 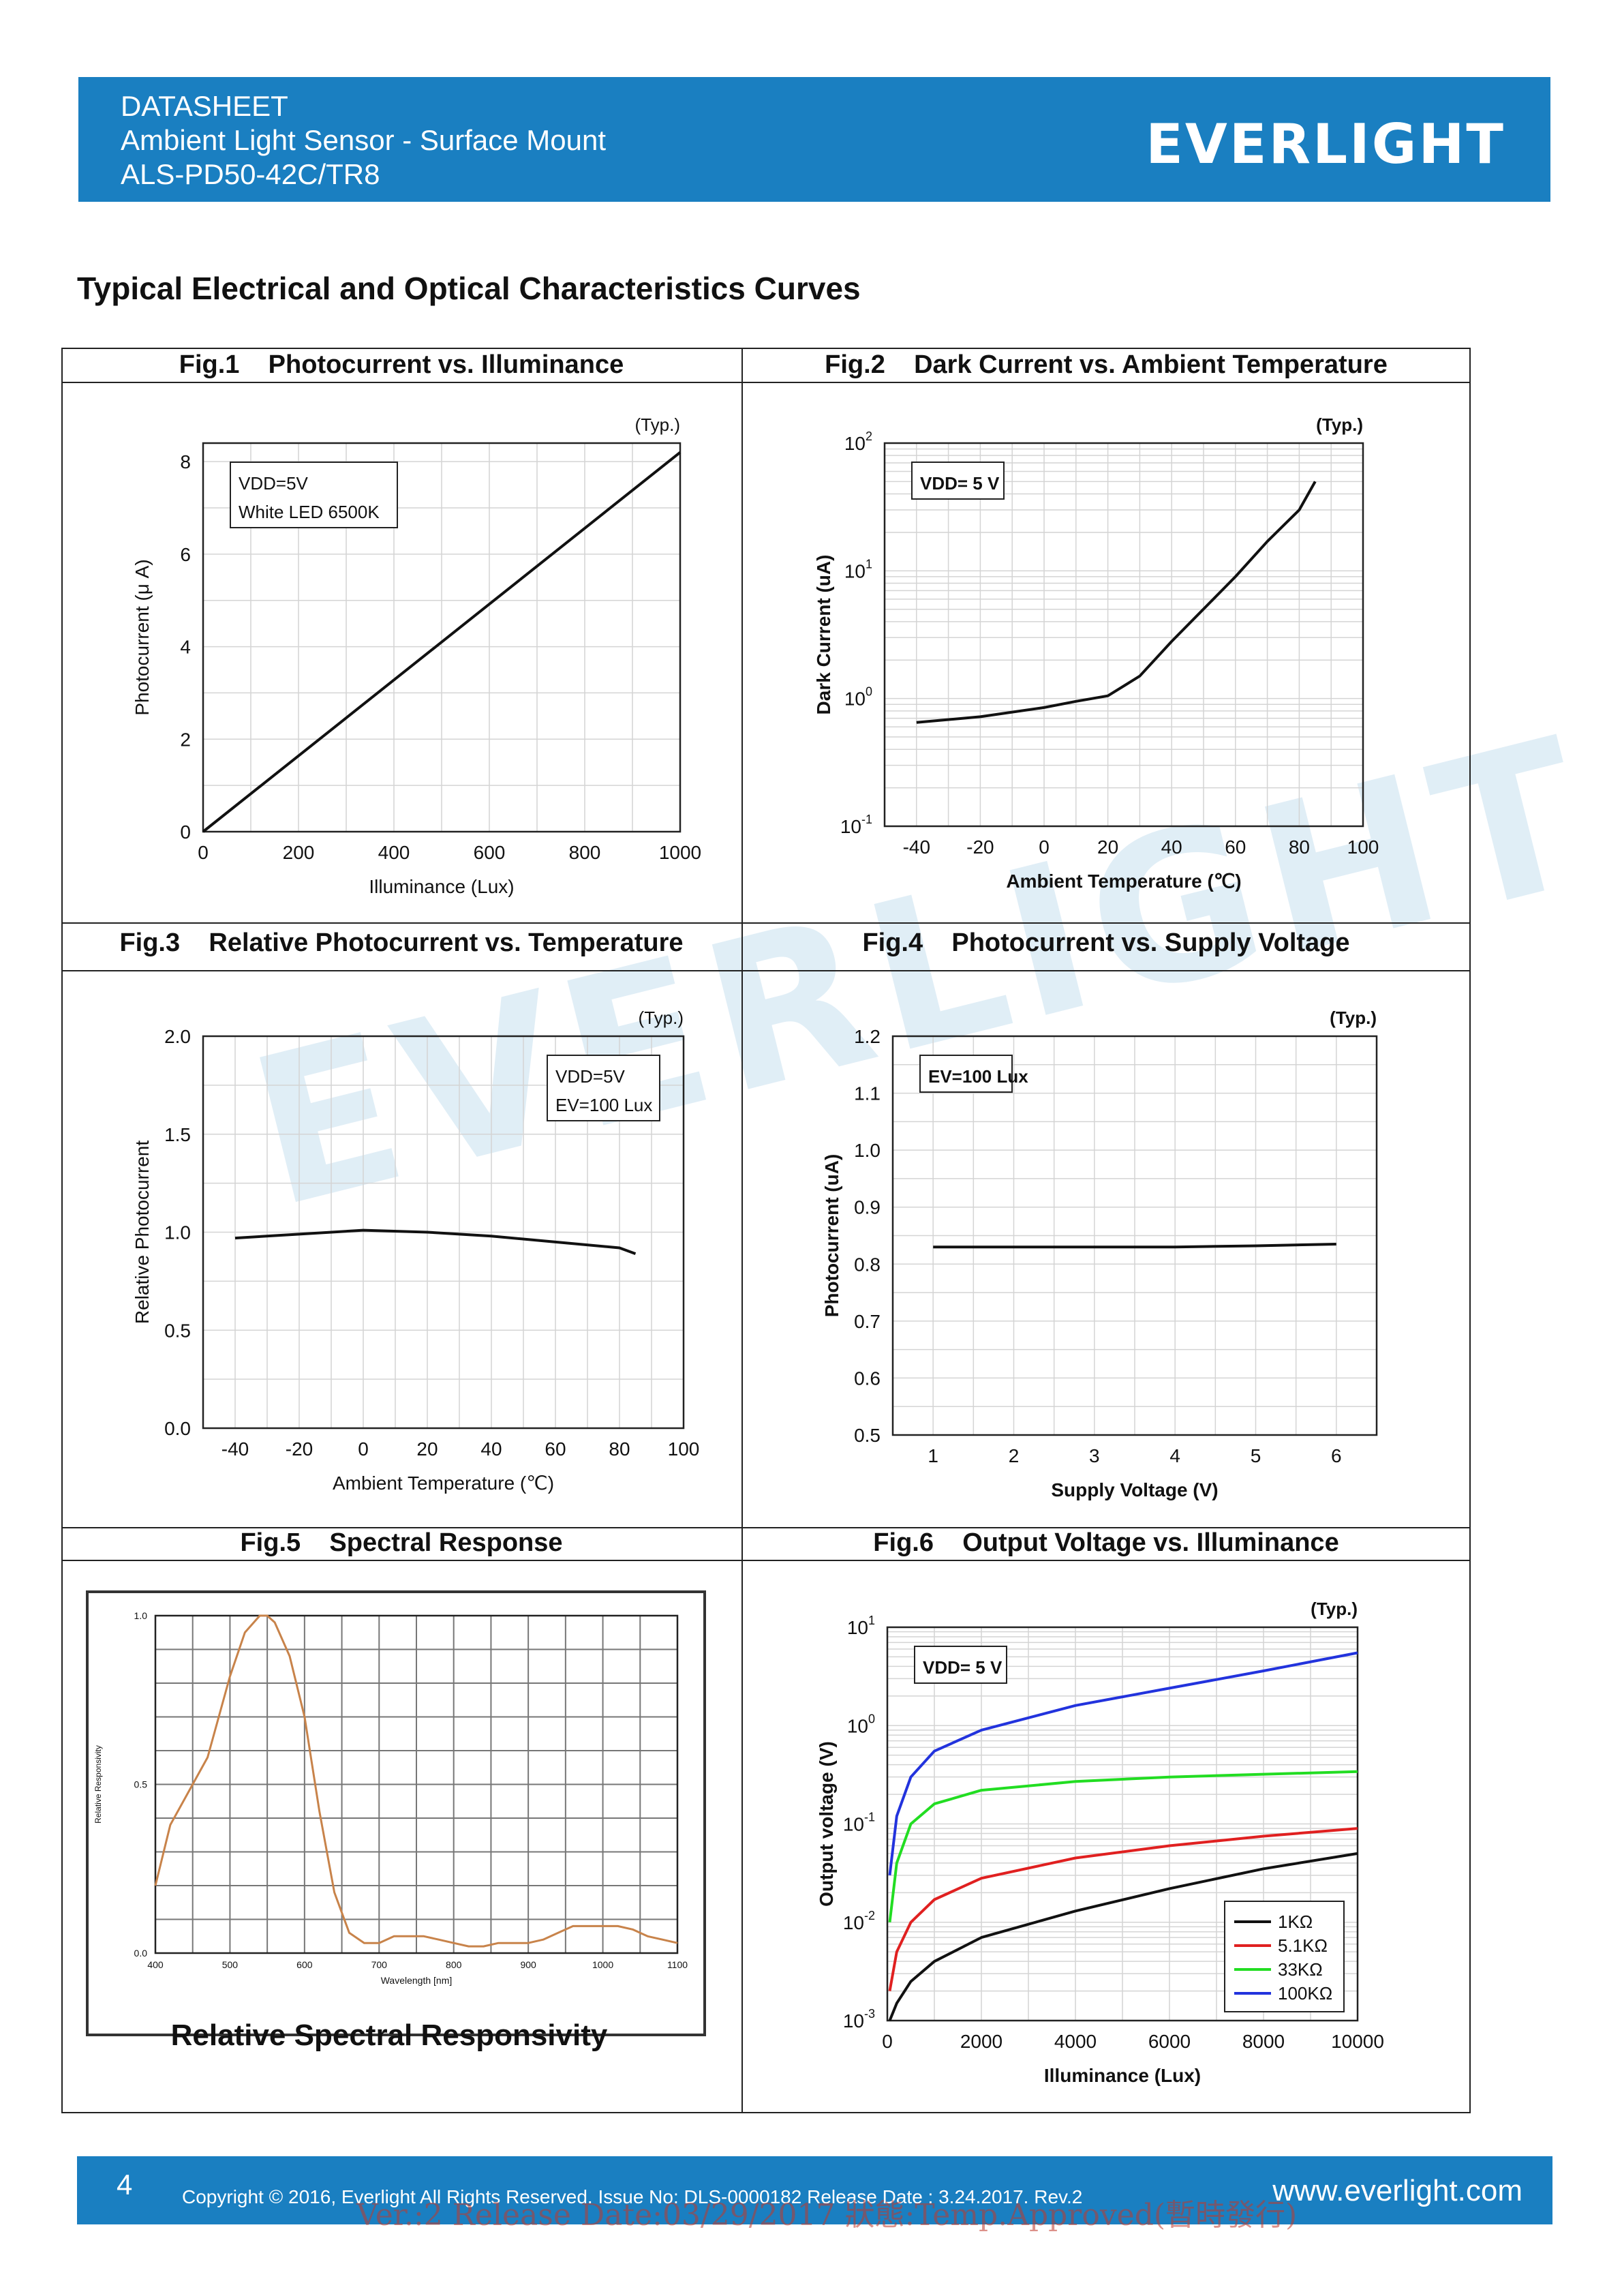 What do you see at coordinates (1134, 1246) in the screenshot?
I see `fig4-series-line` at bounding box center [1134, 1246].